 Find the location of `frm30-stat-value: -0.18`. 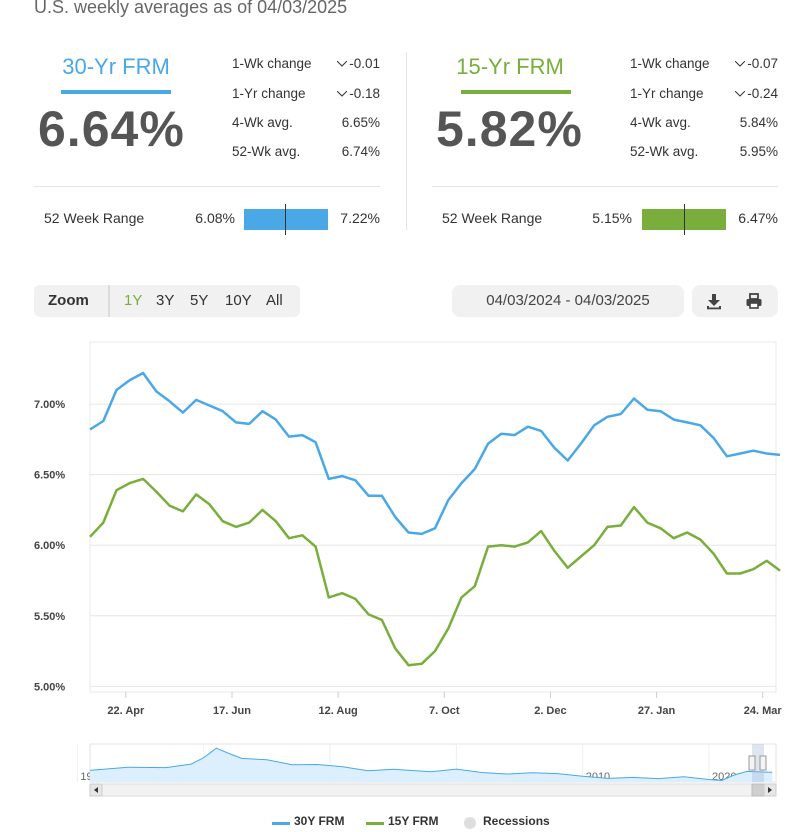

frm30-stat-value: -0.18 is located at coordinates (358, 93).